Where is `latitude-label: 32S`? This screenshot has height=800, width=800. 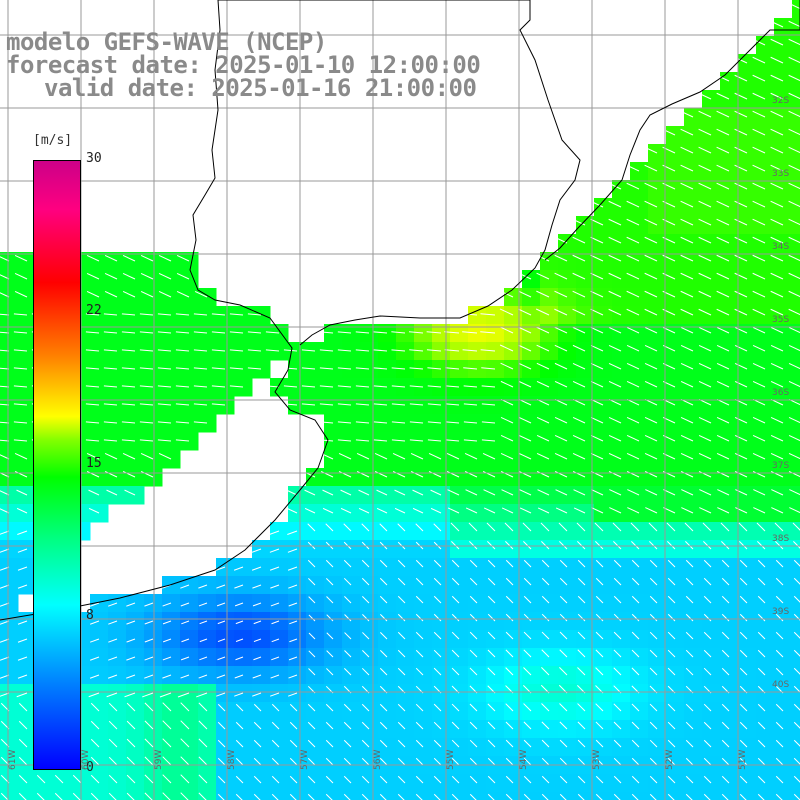
latitude-label: 32S is located at coordinates (781, 101).